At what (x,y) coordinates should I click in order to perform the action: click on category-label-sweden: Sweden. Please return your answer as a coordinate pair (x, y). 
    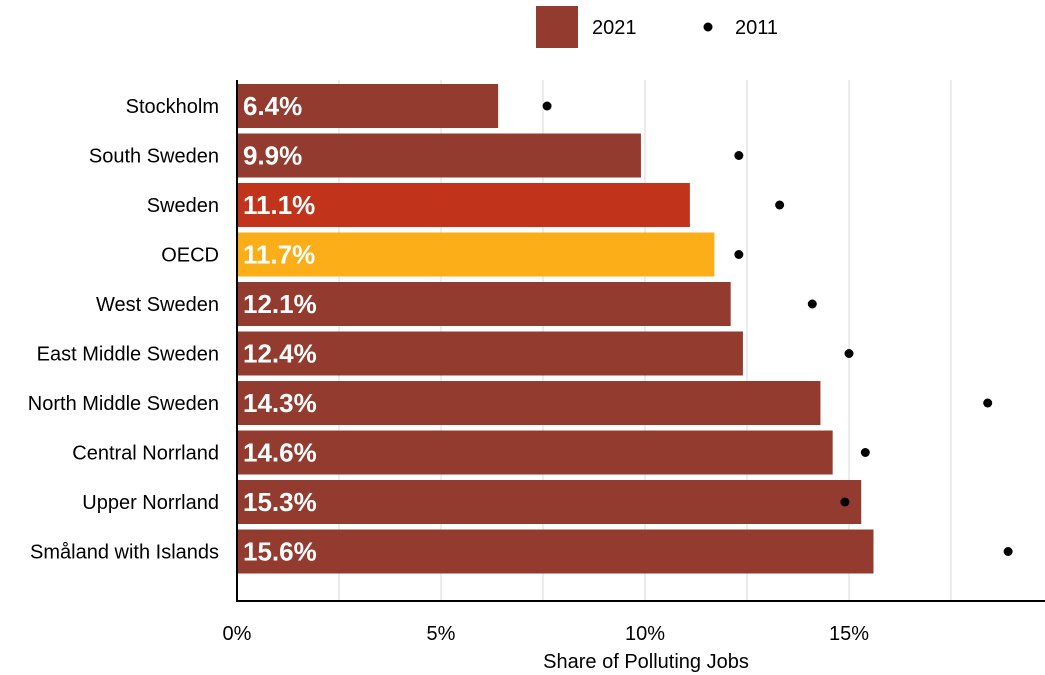
    Looking at the image, I should click on (183, 206).